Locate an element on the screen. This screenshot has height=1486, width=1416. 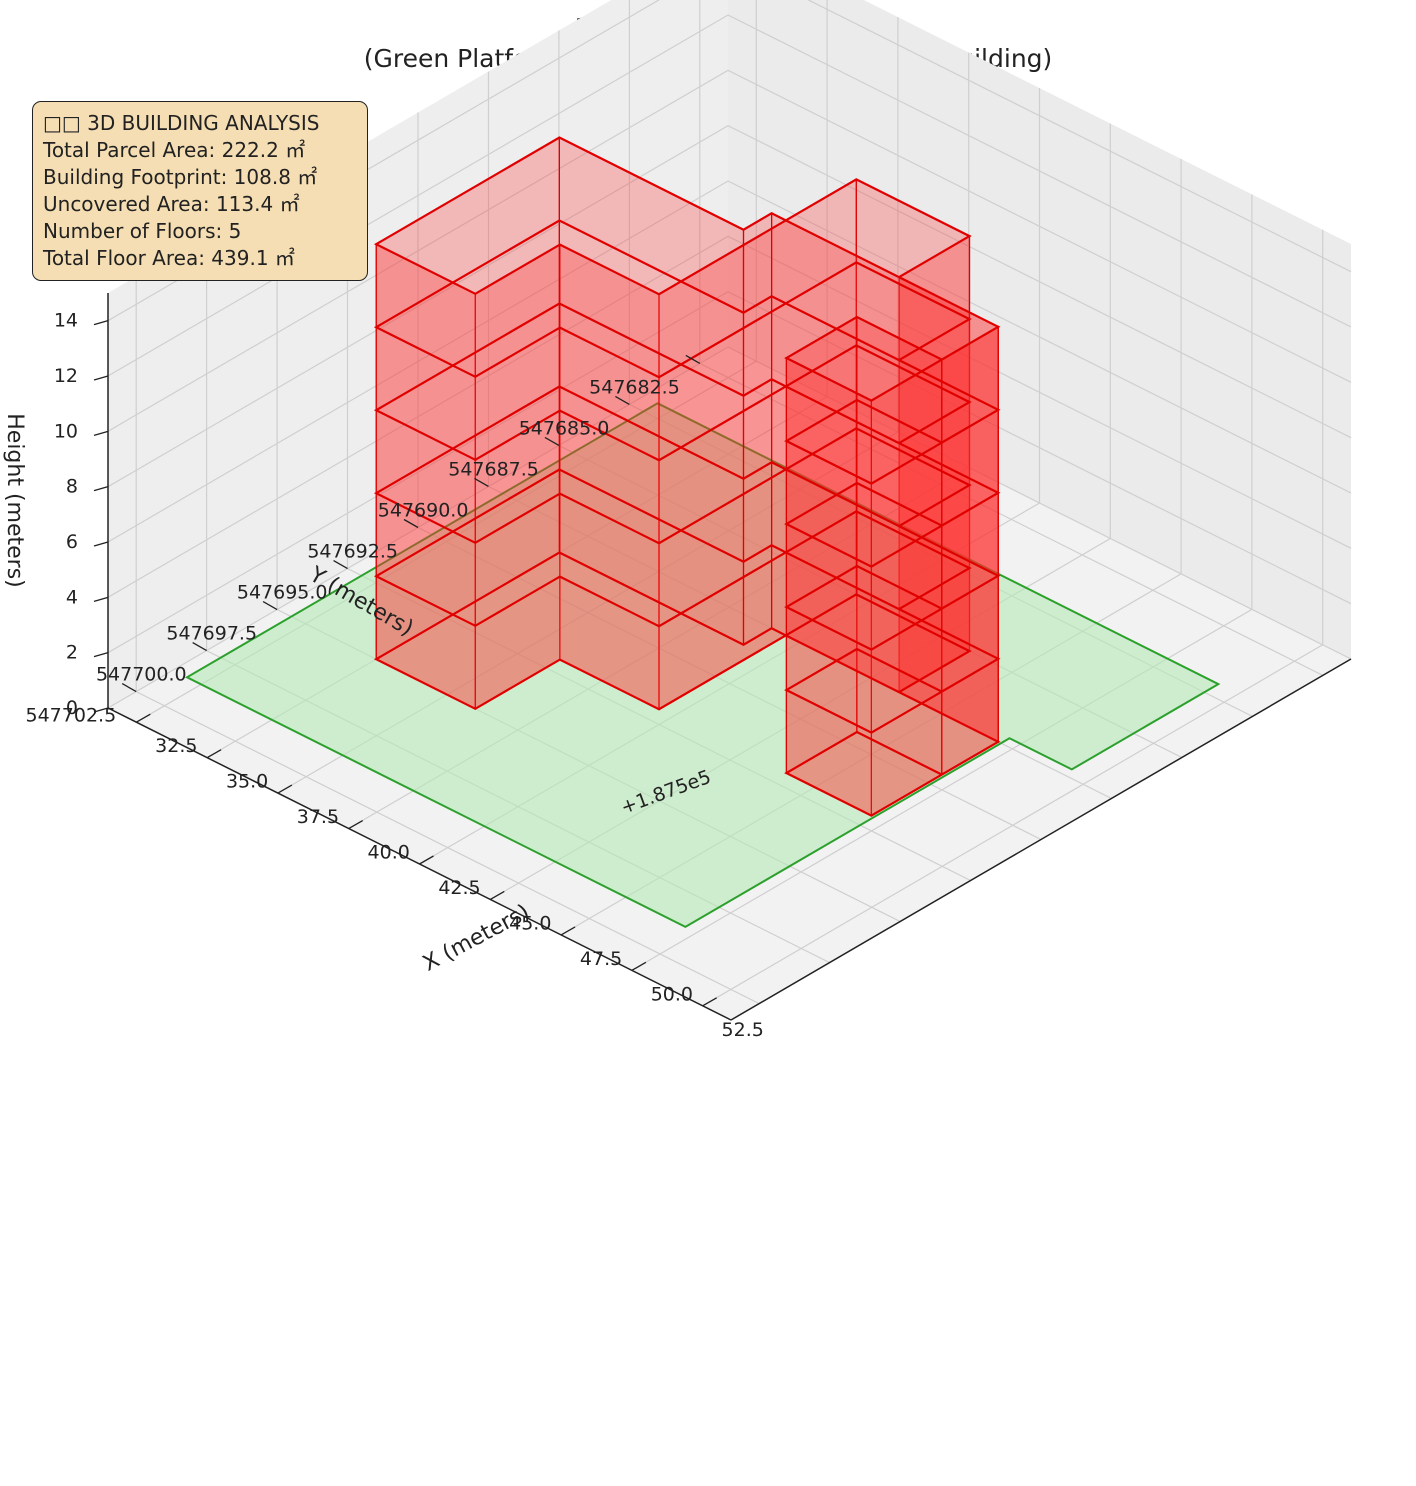
info-uncovered-area: Uncovered Area: 113.4 ㎡ is located at coordinates (171, 204).